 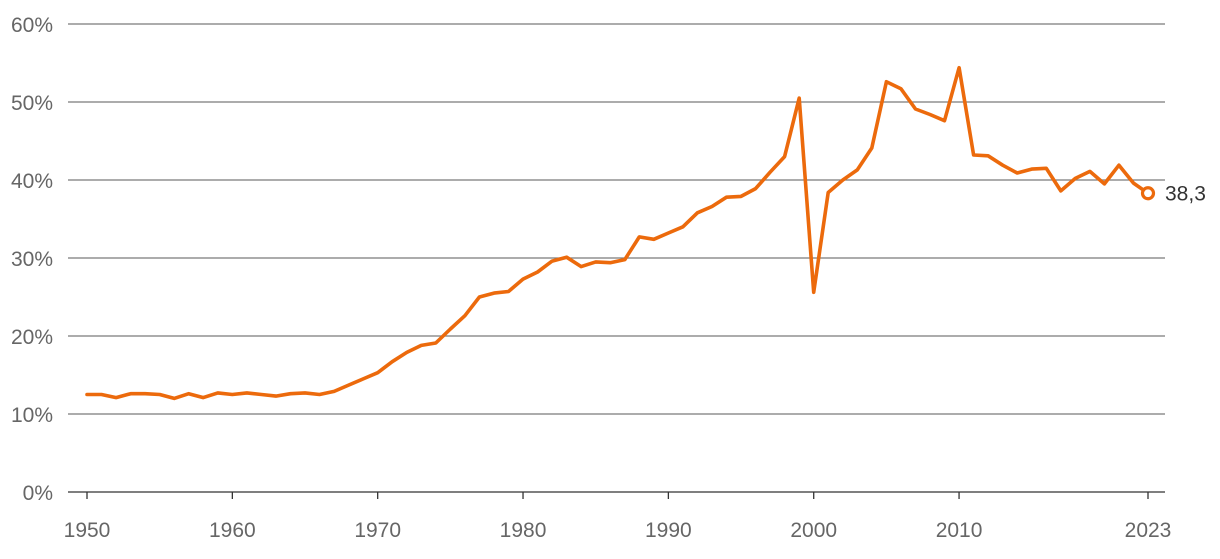 I want to click on x-tick-label: 2000, so click(x=813, y=530).